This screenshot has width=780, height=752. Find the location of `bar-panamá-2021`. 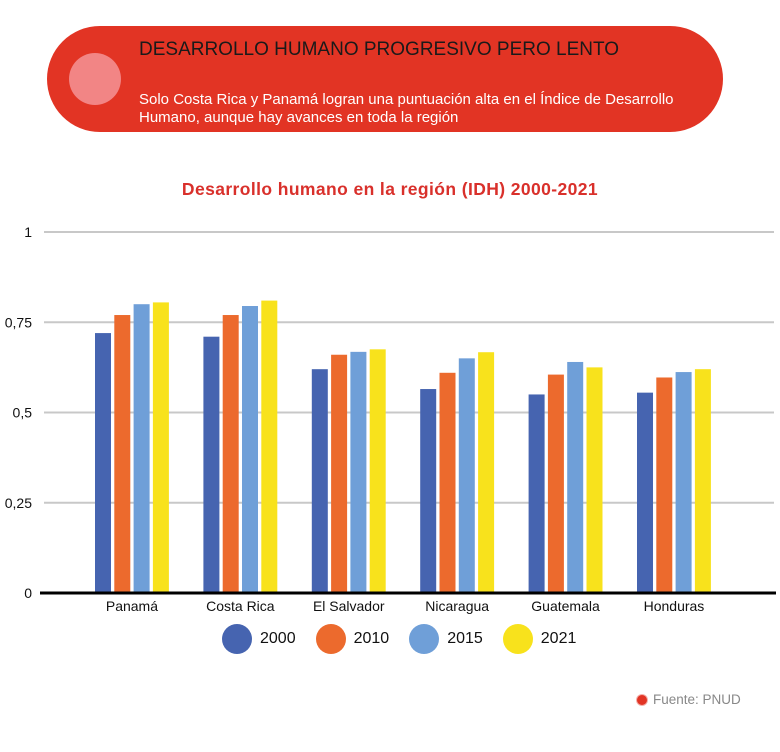

bar-panamá-2021 is located at coordinates (160, 447).